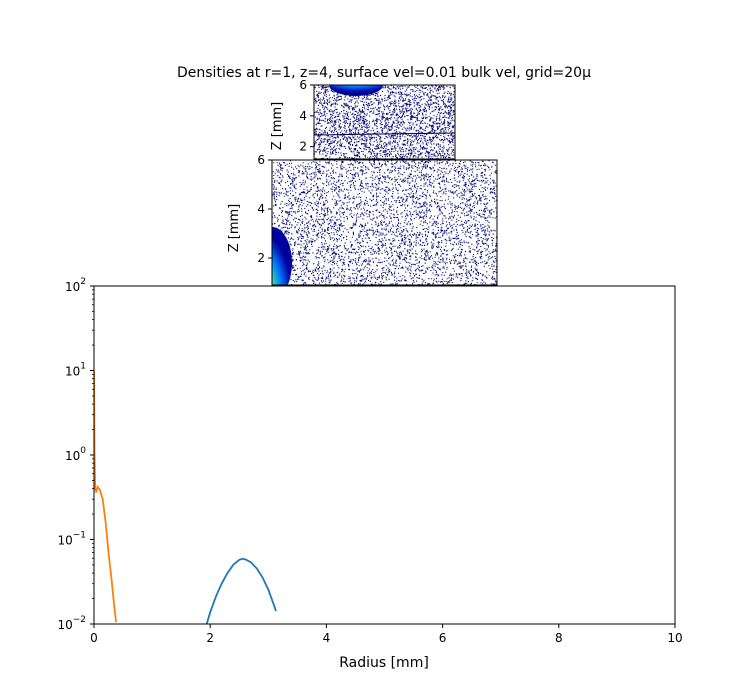 The height and width of the screenshot is (700, 750). What do you see at coordinates (94, 638) in the screenshot?
I see `x-tick-label: 0` at bounding box center [94, 638].